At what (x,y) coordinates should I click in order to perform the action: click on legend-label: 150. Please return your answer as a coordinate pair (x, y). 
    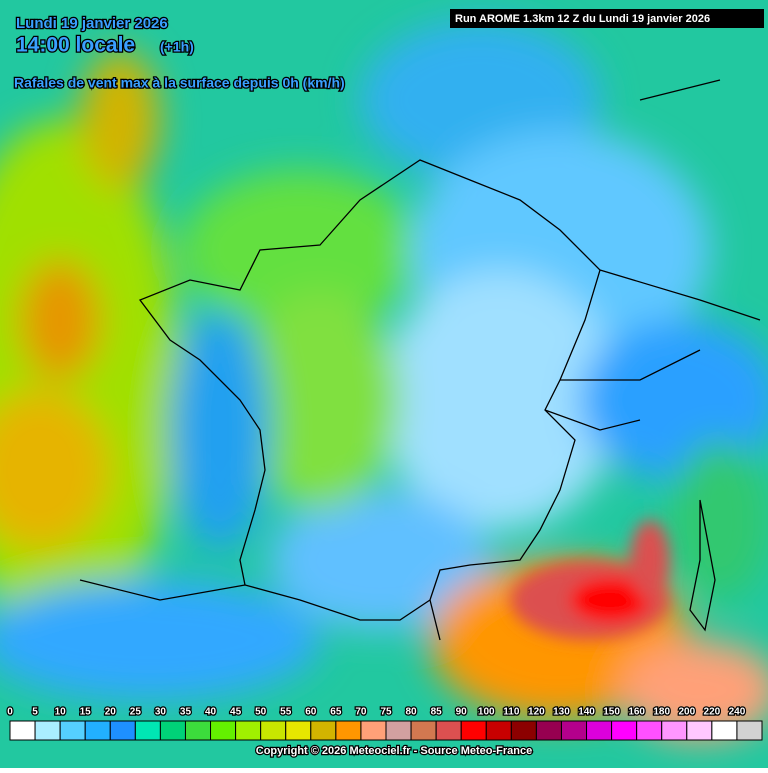
    Looking at the image, I should click on (611, 712).